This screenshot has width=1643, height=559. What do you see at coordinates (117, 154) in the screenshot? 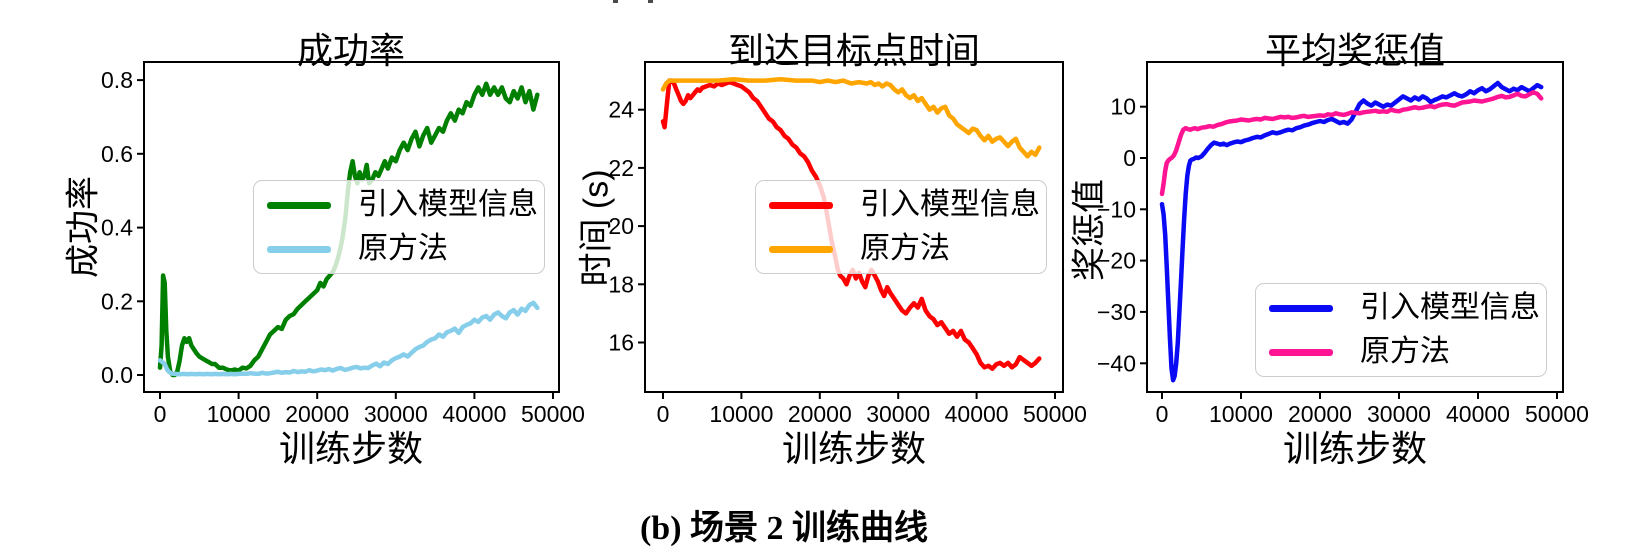
I see `y-tick-label: 0.6` at bounding box center [117, 154].